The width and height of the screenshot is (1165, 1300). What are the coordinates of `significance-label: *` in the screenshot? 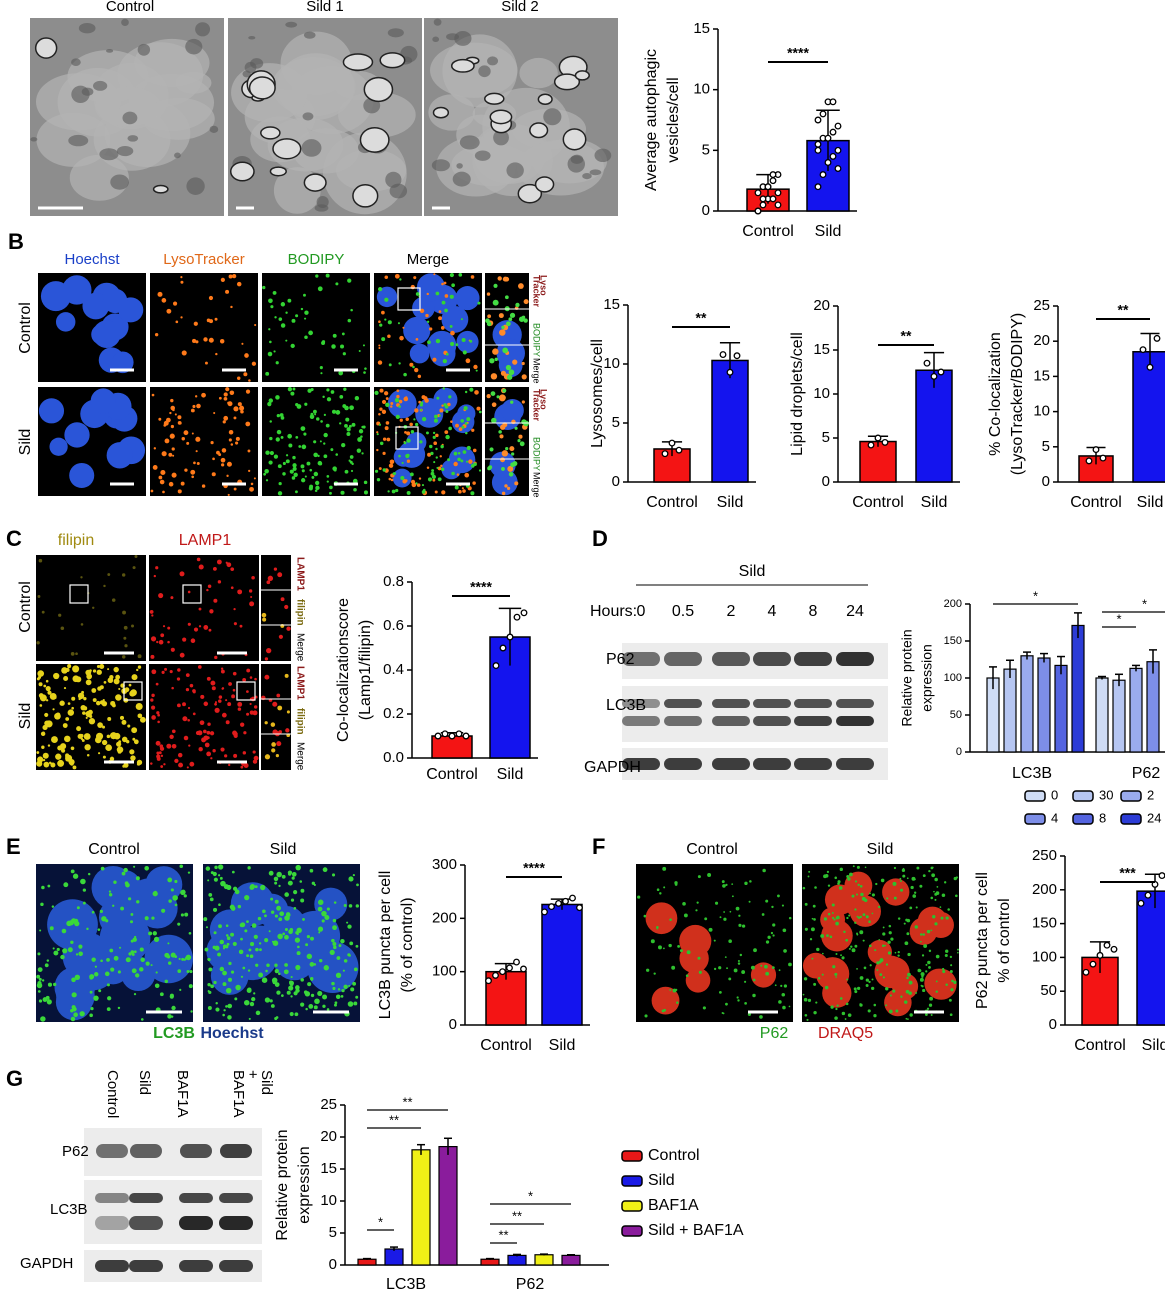 It's located at (1035, 595).